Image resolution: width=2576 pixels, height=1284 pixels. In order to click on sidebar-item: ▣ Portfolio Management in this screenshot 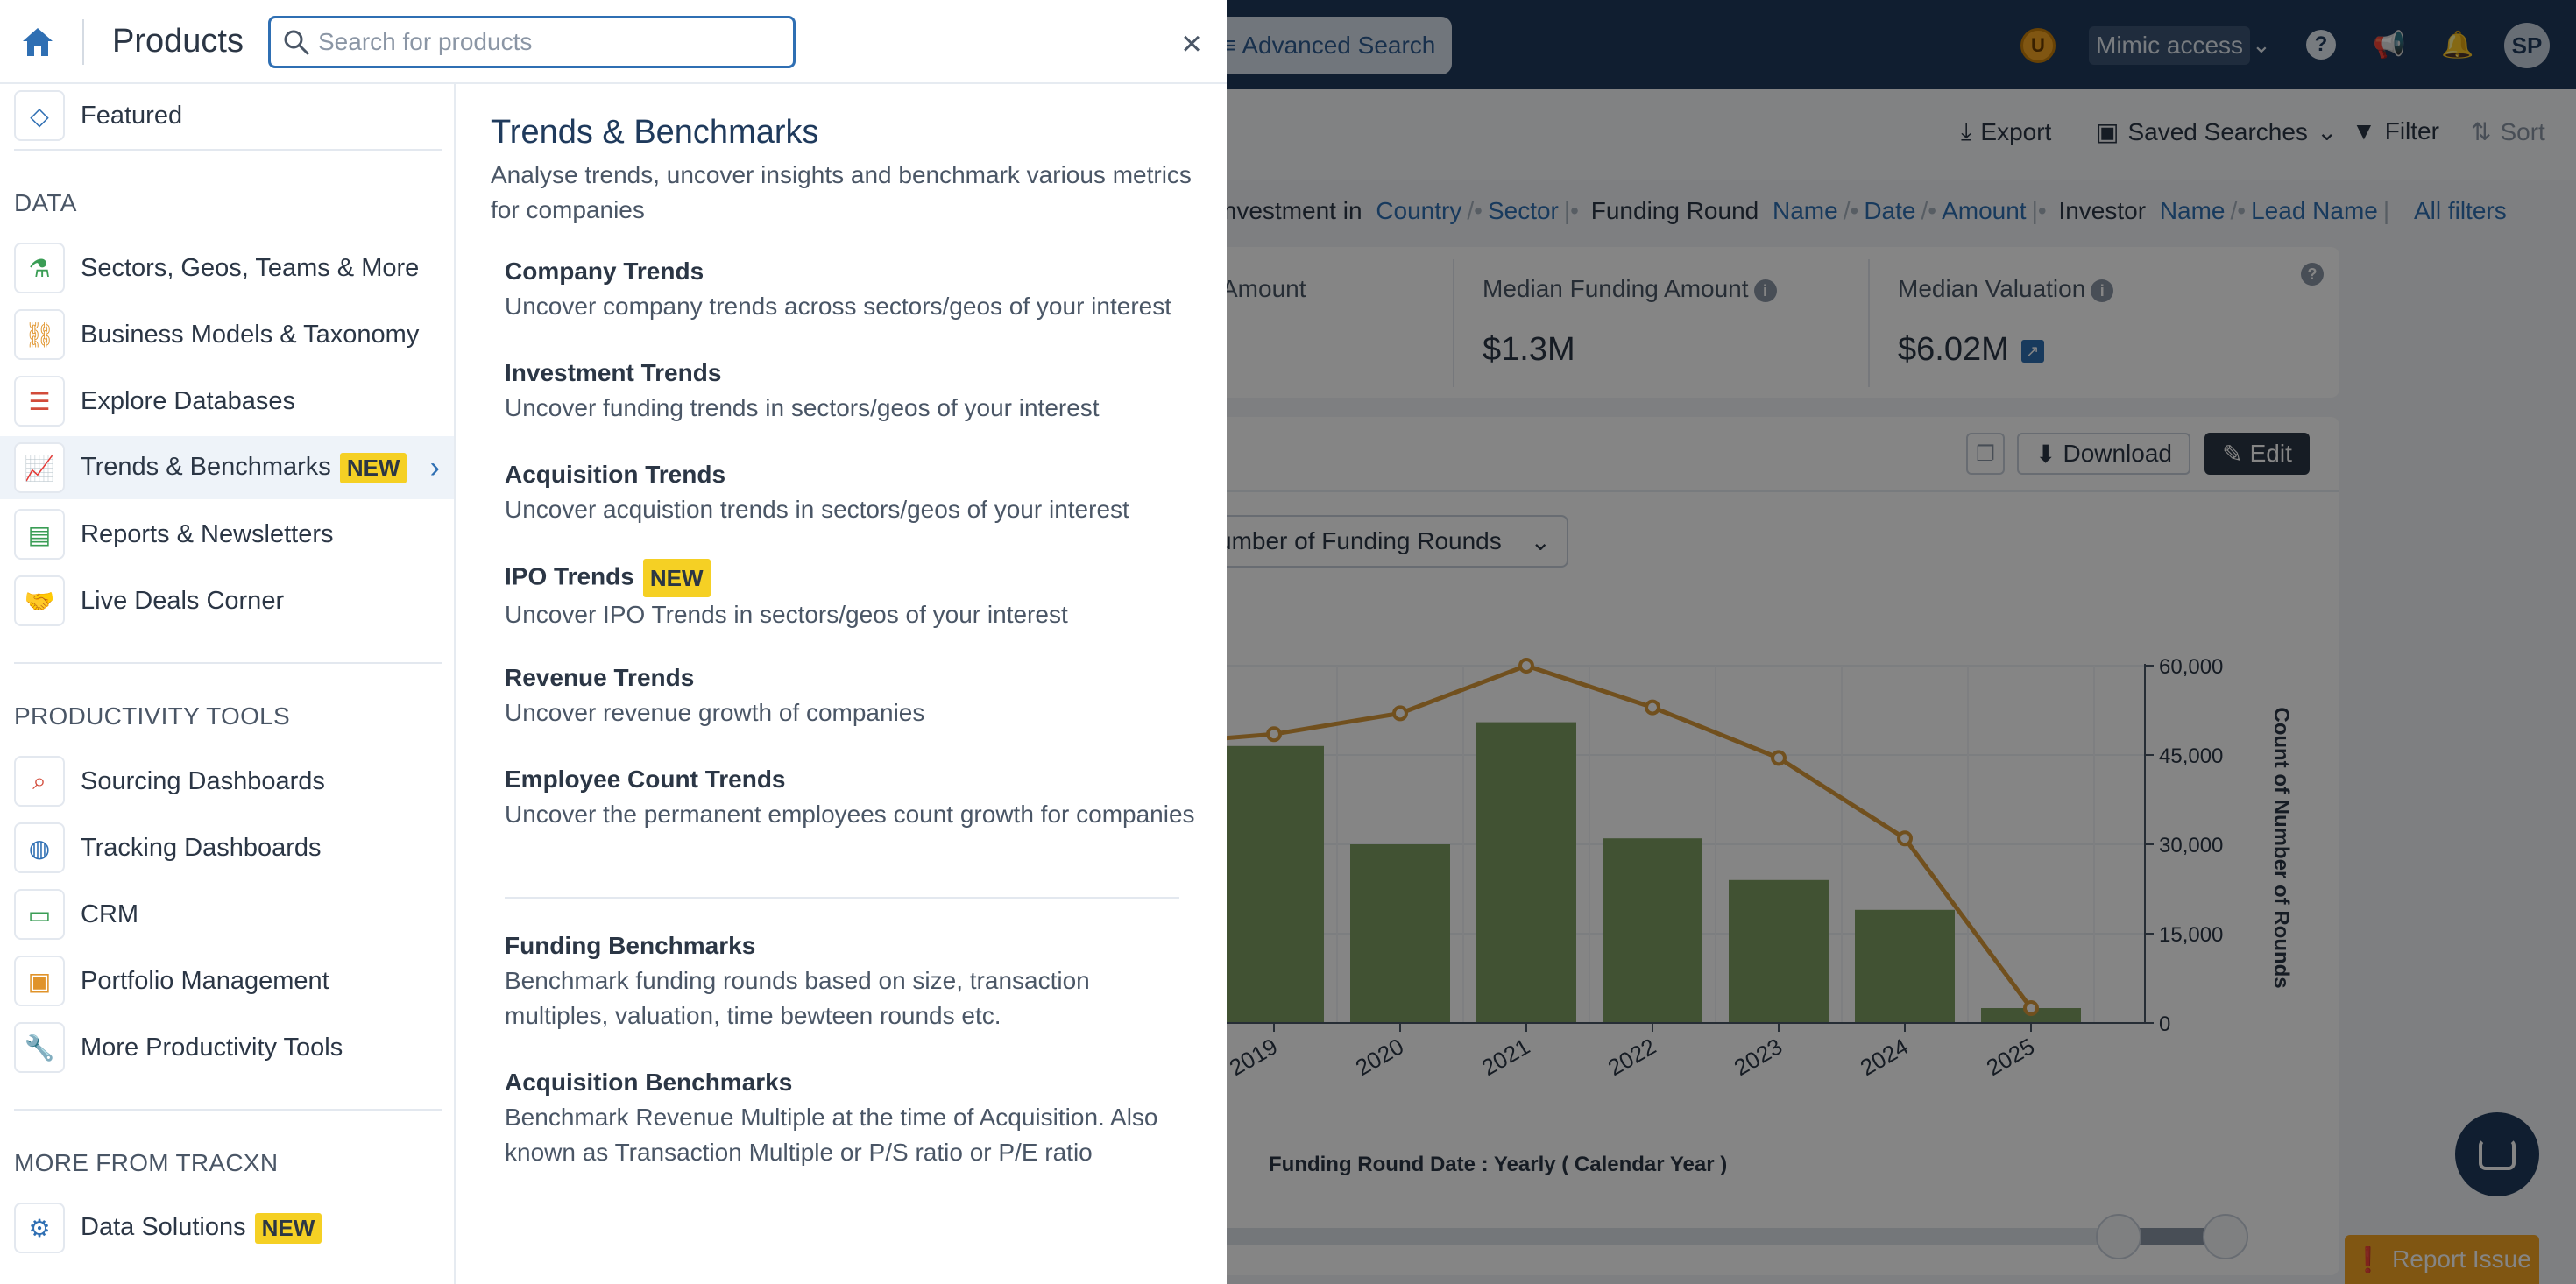, I will do `click(227, 981)`.